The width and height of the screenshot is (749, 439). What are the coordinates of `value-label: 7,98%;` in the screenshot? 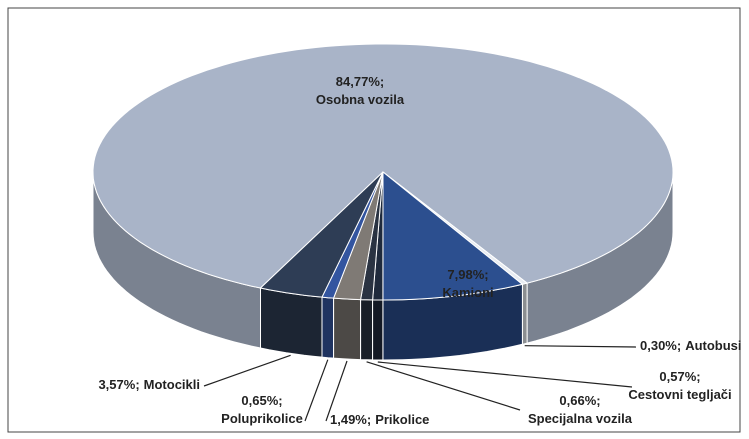 It's located at (467, 274).